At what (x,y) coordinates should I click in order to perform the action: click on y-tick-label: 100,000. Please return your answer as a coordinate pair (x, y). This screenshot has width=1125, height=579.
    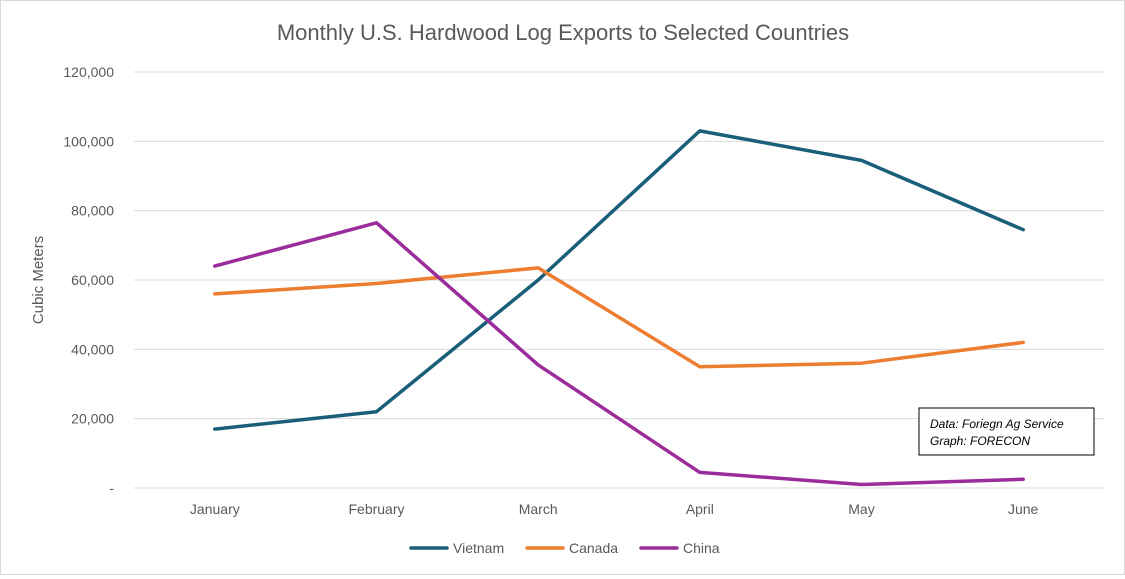
    Looking at the image, I should click on (88, 141).